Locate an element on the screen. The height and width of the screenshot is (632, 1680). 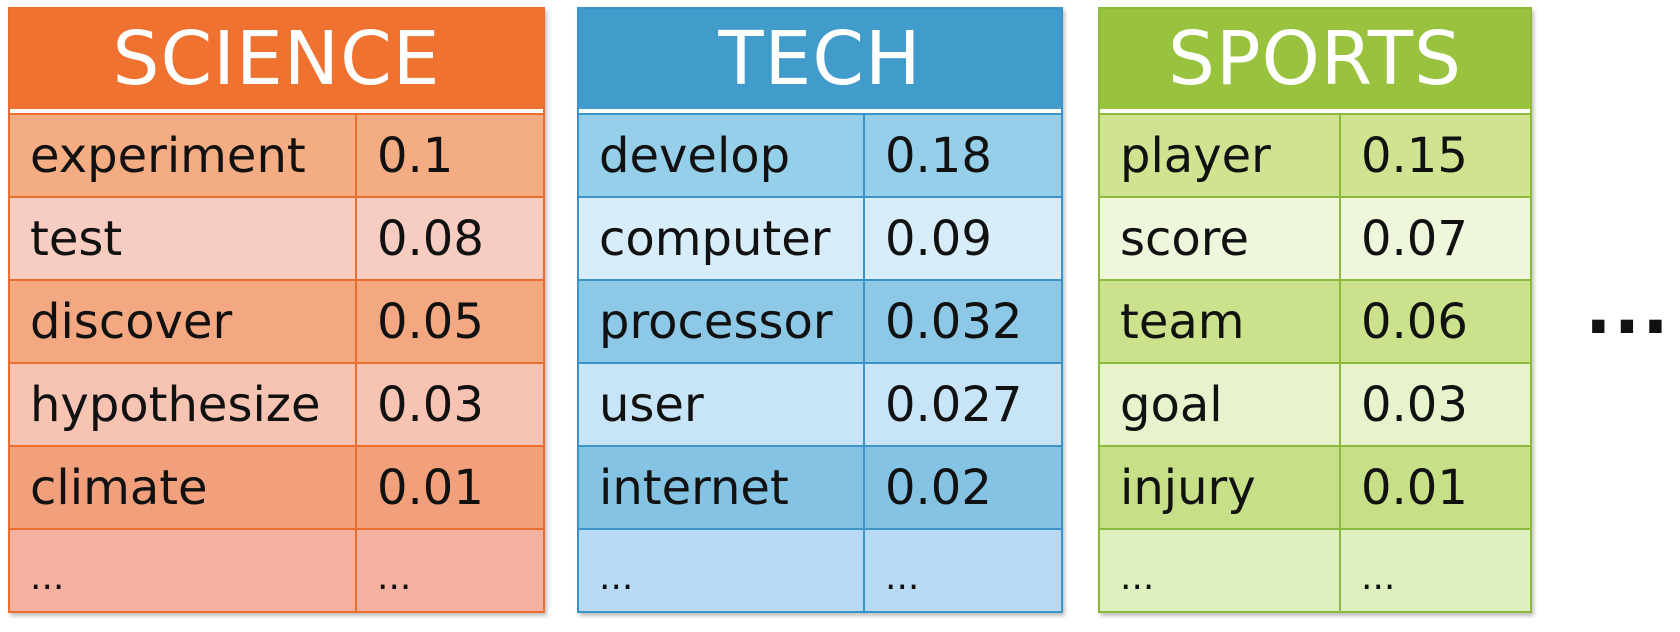
table-row: user 0.027 is located at coordinates (820, 403).